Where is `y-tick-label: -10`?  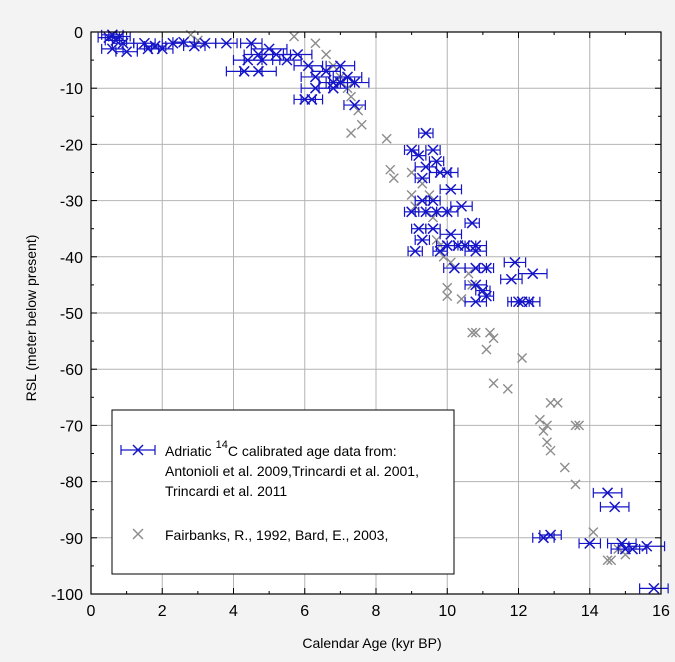
y-tick-label: -10 is located at coordinates (71, 89).